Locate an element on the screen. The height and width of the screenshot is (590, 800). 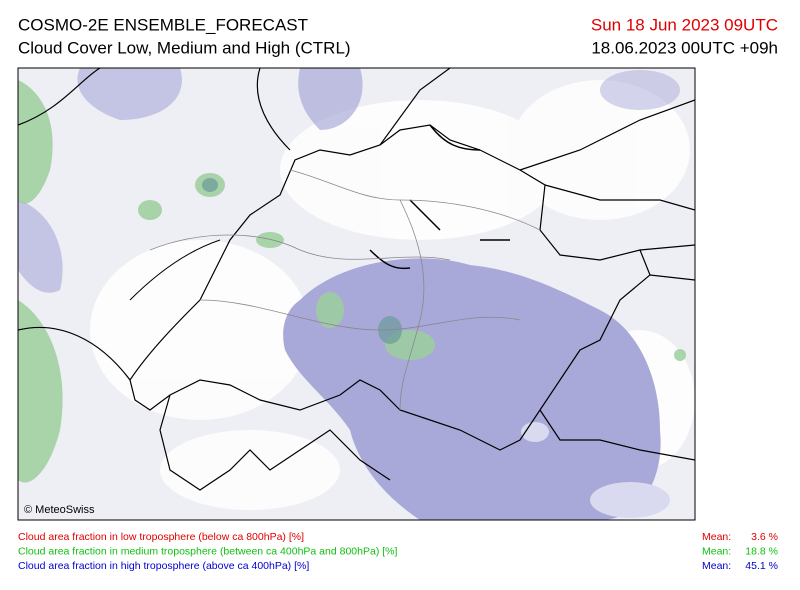
credit: © MeteoSwiss is located at coordinates (59, 510).